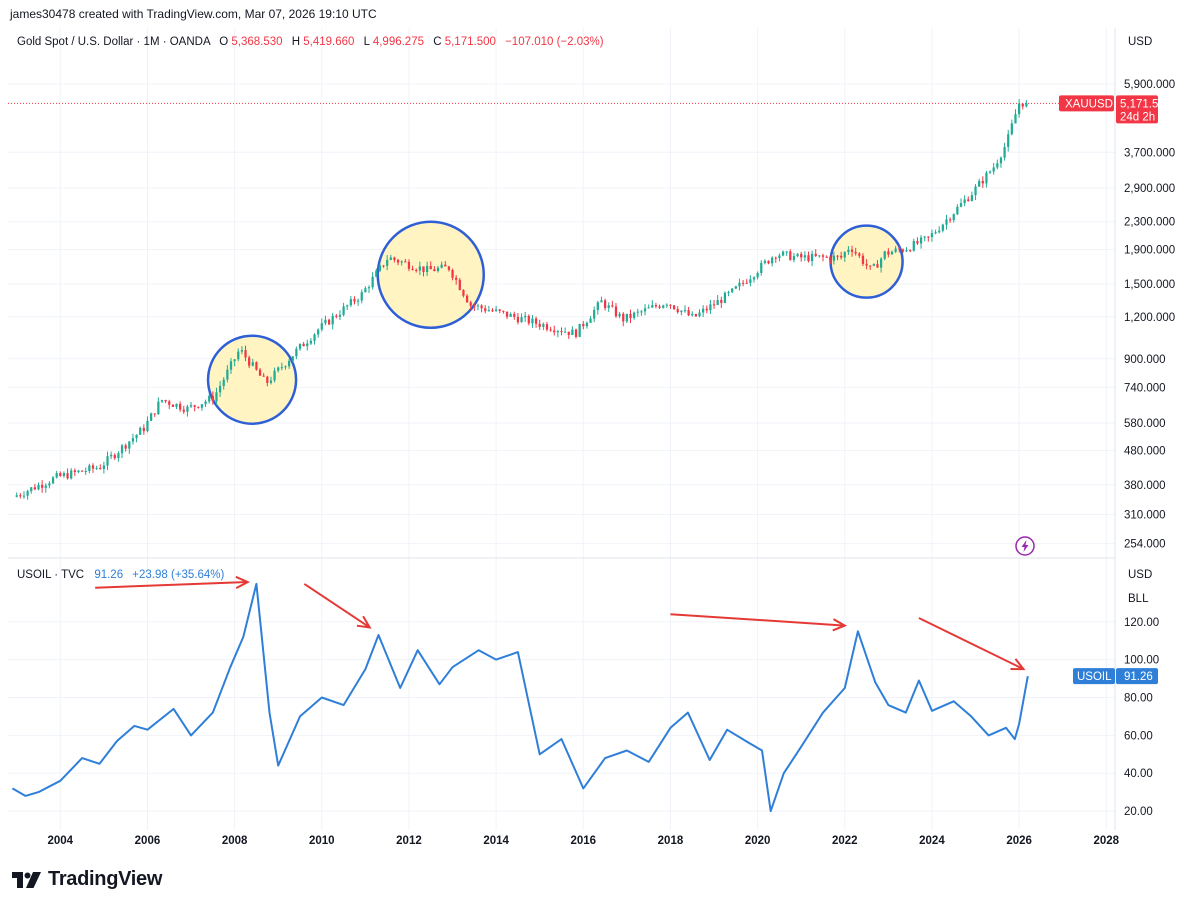  I want to click on oil-currency-label: USD, so click(1140, 575).